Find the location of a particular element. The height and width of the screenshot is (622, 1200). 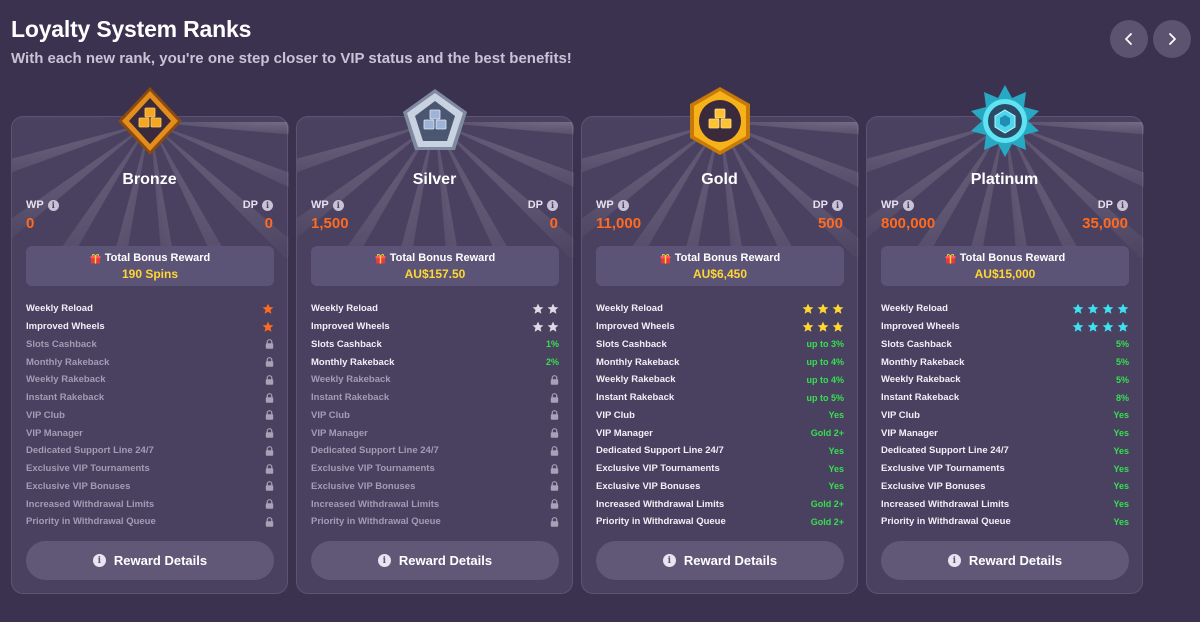

chevron-right-icon is located at coordinates (1172, 39).